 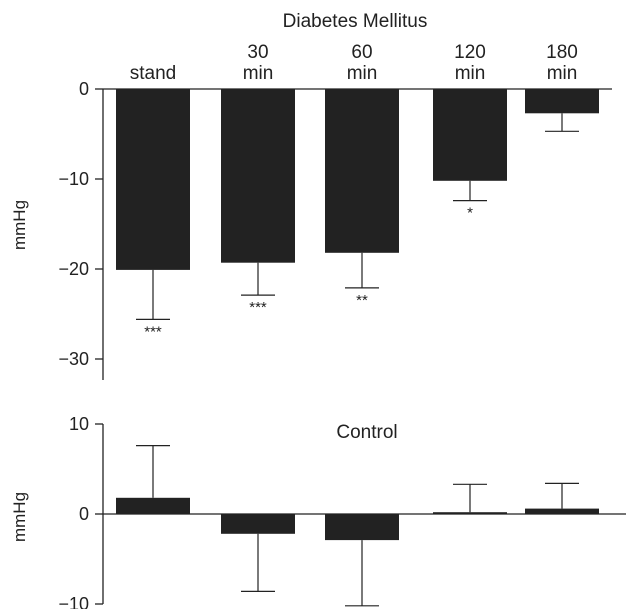 What do you see at coordinates (73, 359) in the screenshot?
I see `diabetes-y-tick-label: −30` at bounding box center [73, 359].